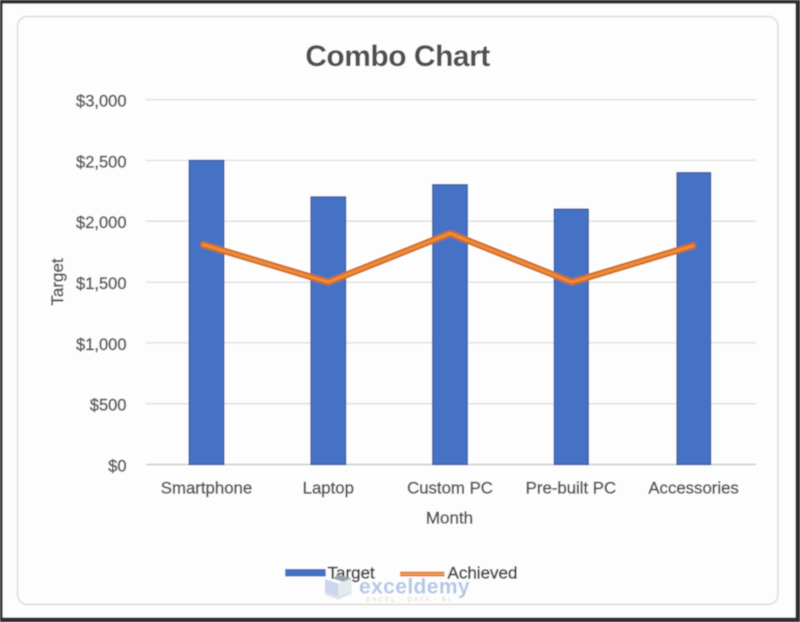 This screenshot has width=800, height=622. What do you see at coordinates (414, 587) in the screenshot?
I see `svg-text: exceldemy` at bounding box center [414, 587].